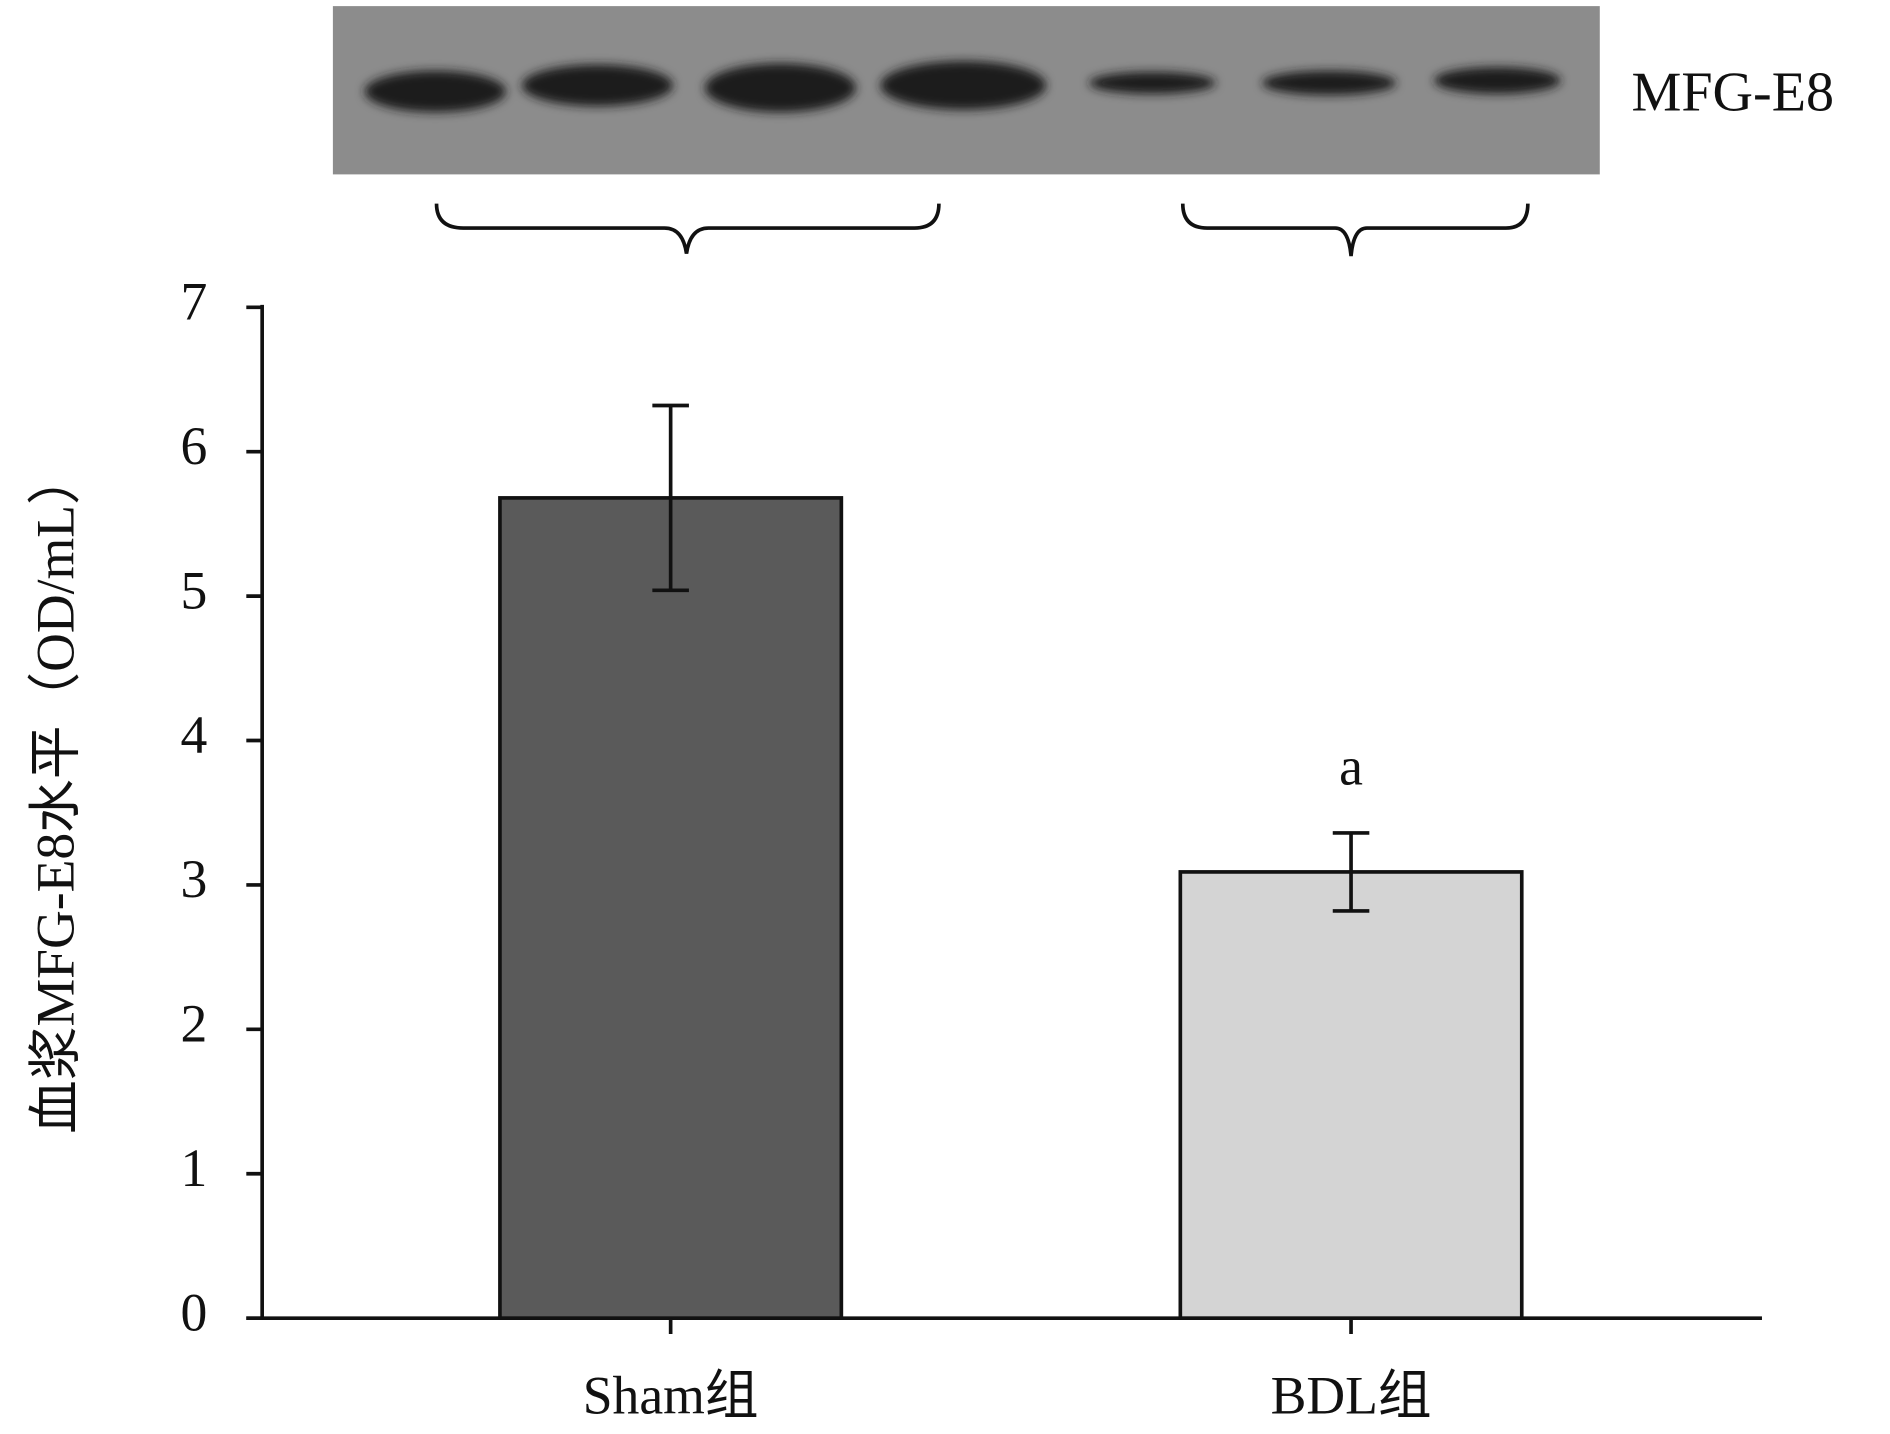  What do you see at coordinates (193, 1168) in the screenshot?
I see `y-tick-label: 1` at bounding box center [193, 1168].